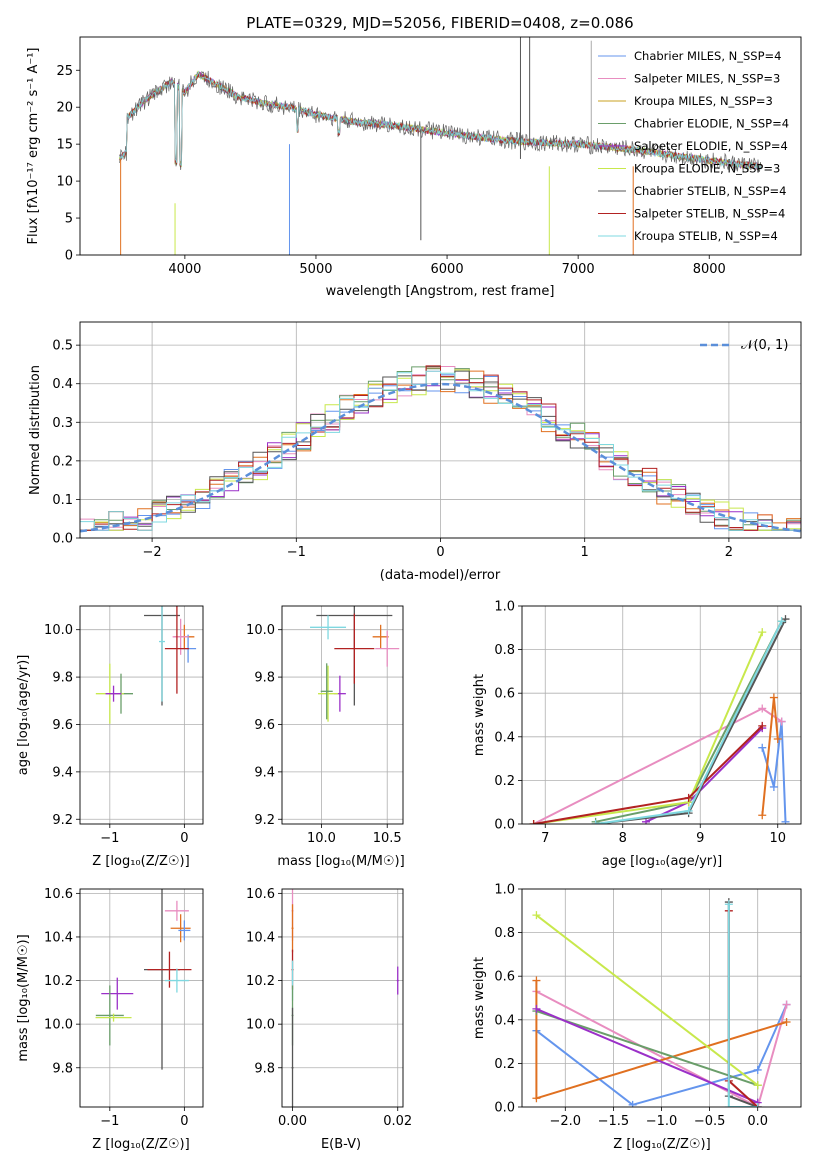  What do you see at coordinates (709, 269) in the screenshot?
I see `spectrum-xtick-label: 8000` at bounding box center [709, 269].